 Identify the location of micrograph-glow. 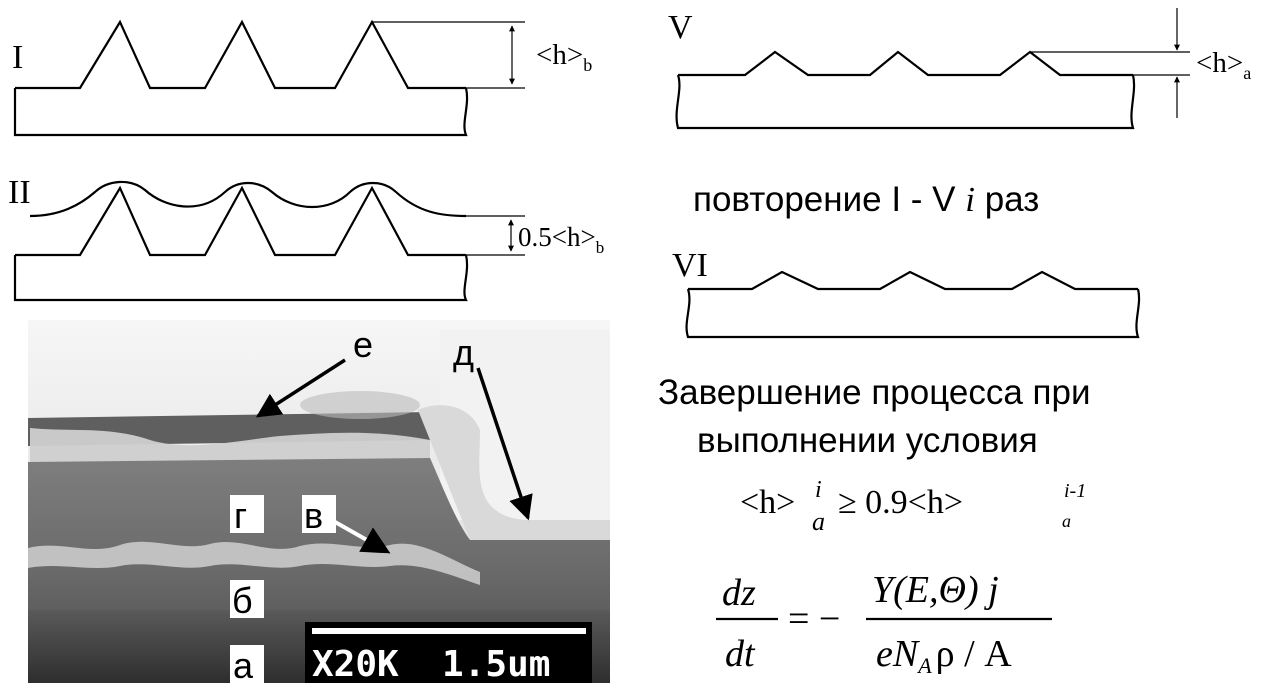
(360, 405).